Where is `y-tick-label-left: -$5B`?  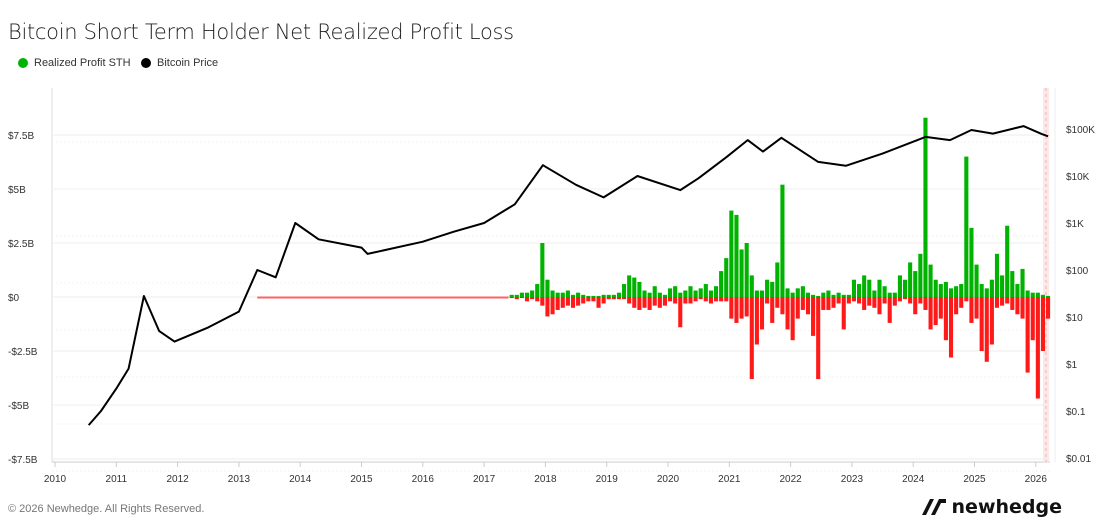
y-tick-label-left: -$5B is located at coordinates (18, 406).